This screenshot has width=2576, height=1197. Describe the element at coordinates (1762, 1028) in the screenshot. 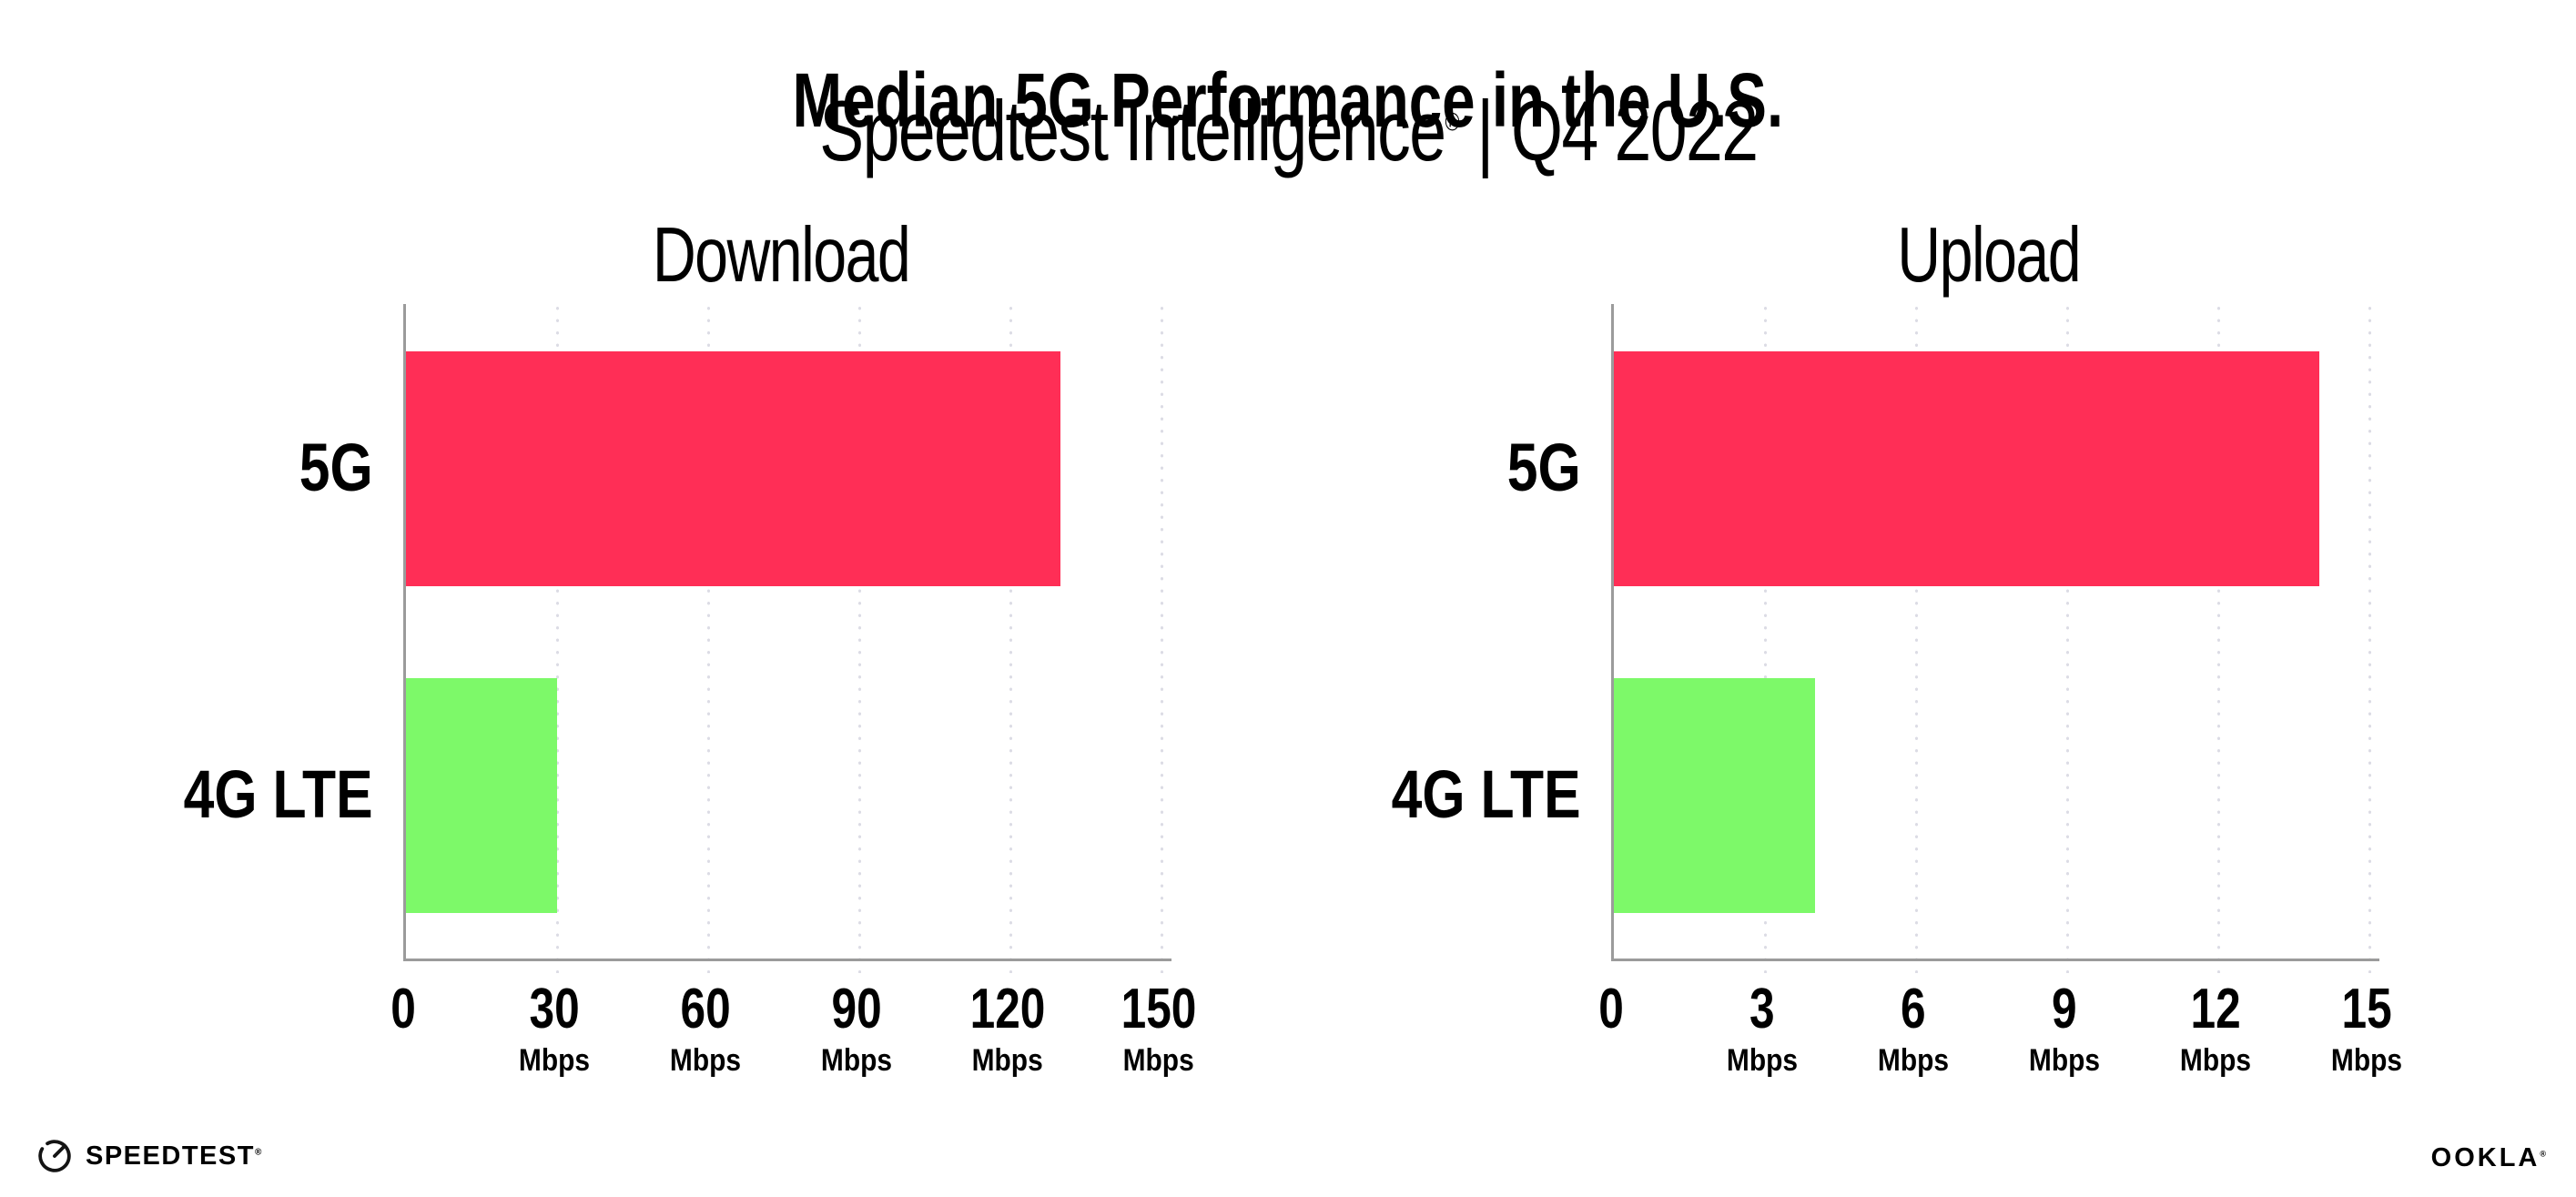

I see `x-tick-label: 3 Mbps` at that location.